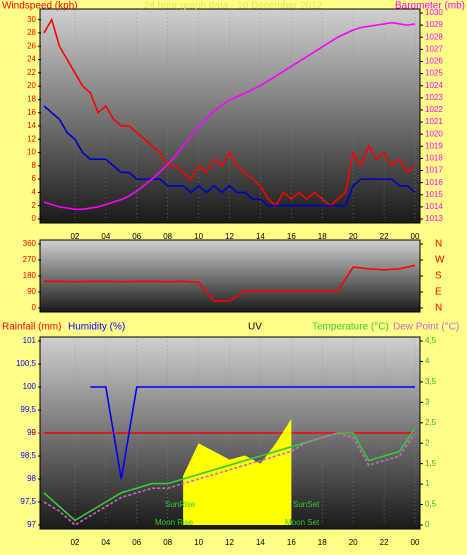  I want to click on y-tick-label: 99, so click(31, 432).